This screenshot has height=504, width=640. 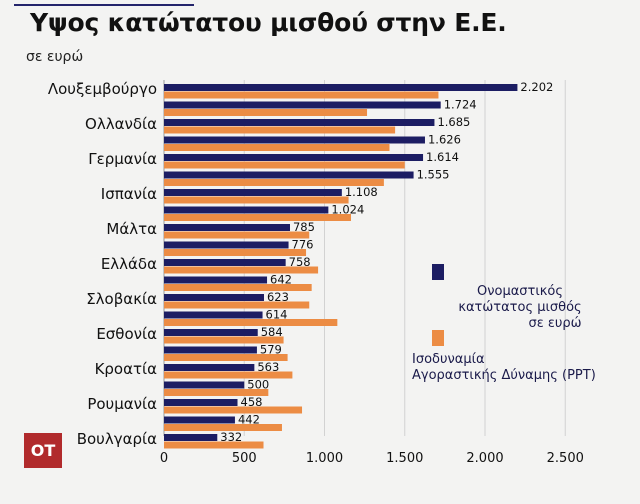 What do you see at coordinates (117, 439) in the screenshot?
I see `category-label: Βουλγαρία` at bounding box center [117, 439].